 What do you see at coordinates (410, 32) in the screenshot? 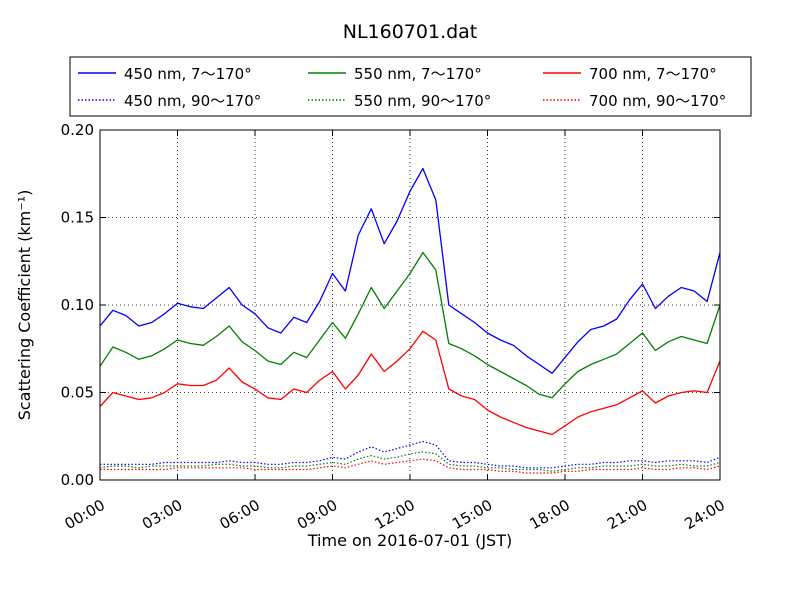
I see `chart-title: NL160701.dat` at bounding box center [410, 32].